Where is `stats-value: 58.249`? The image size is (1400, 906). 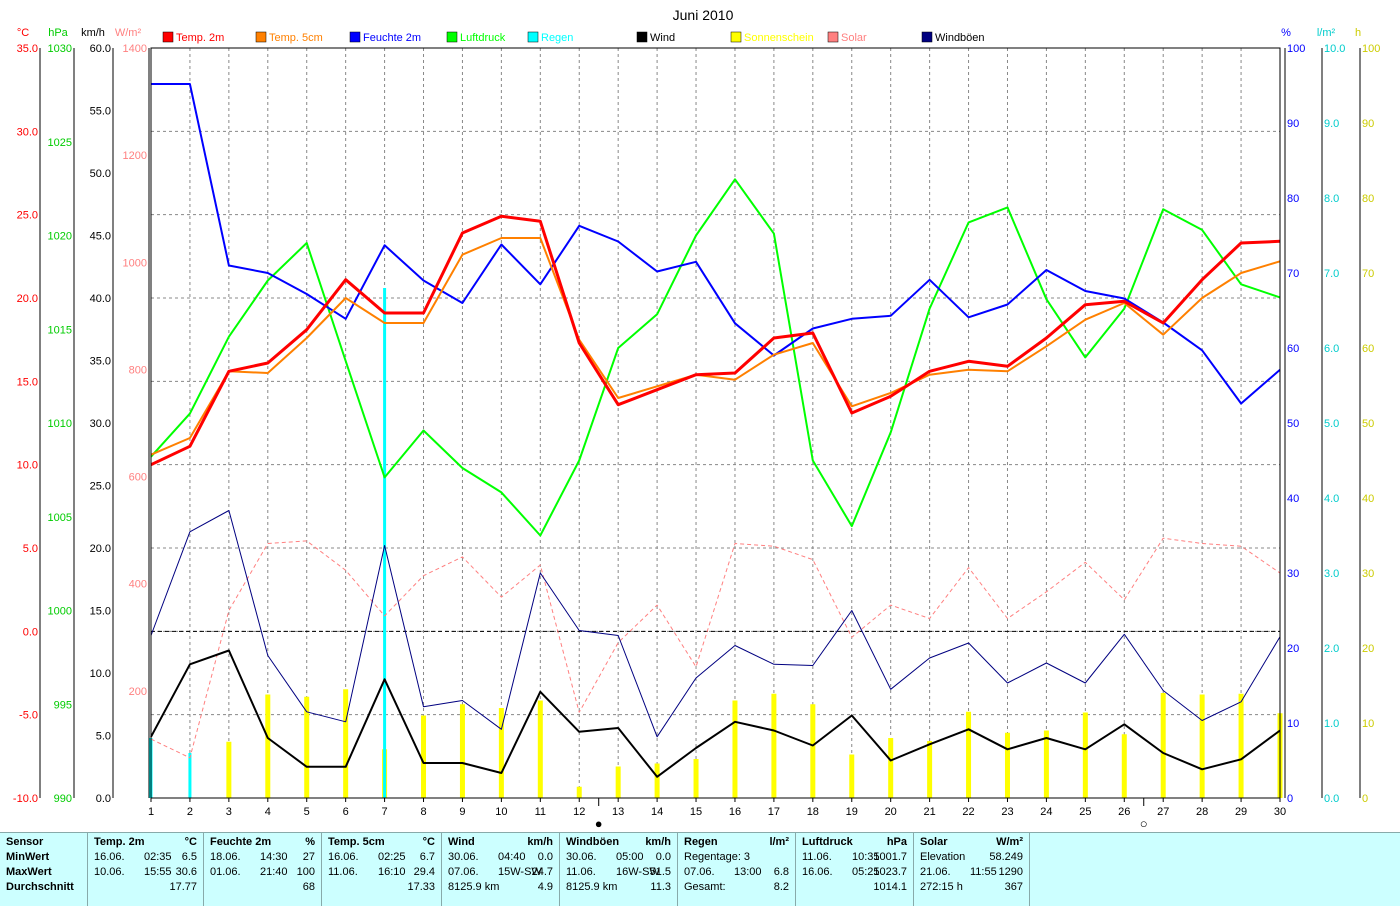 stats-value: 58.249 is located at coordinates (1006, 857).